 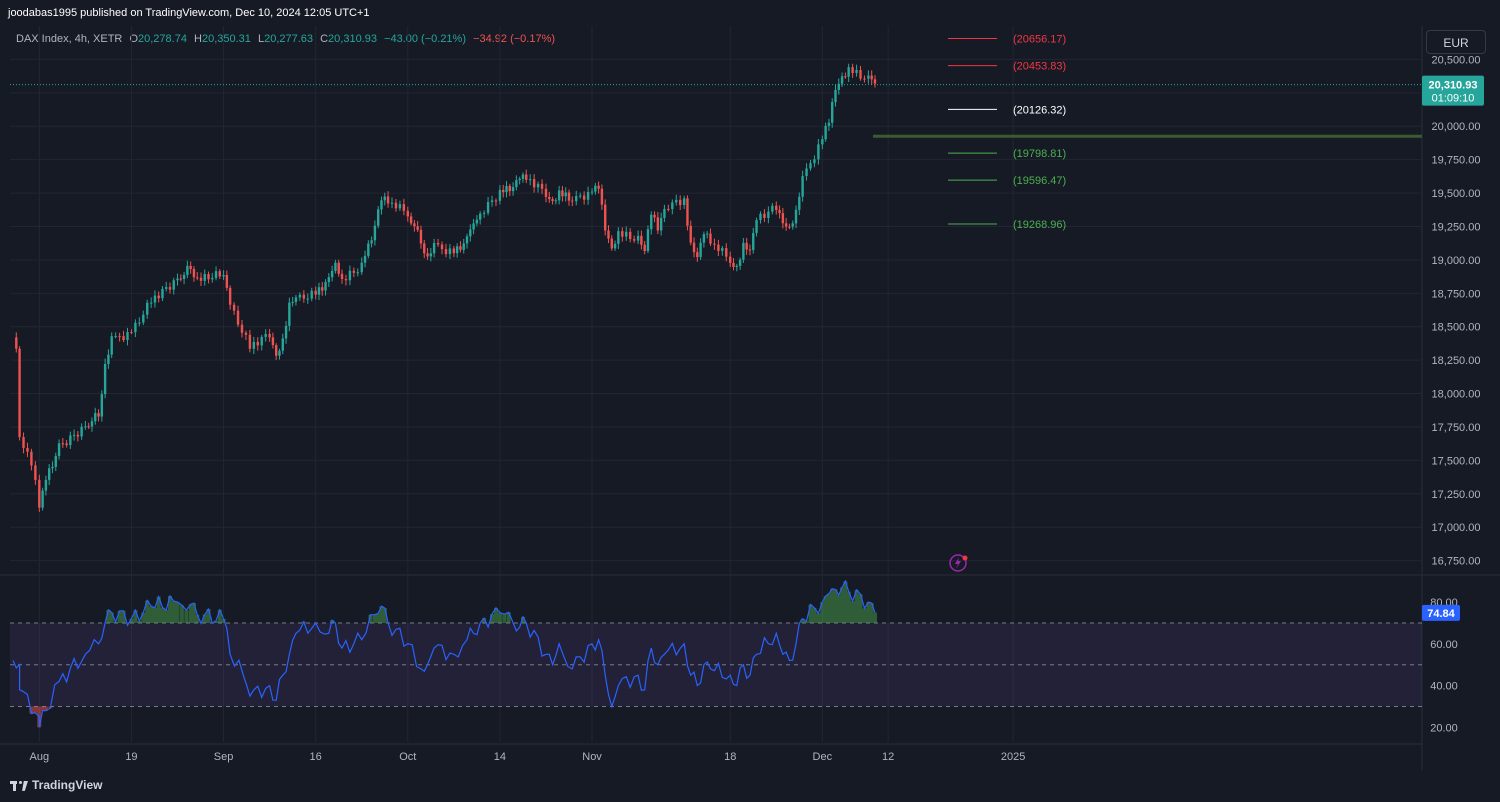 I want to click on open-label: O, so click(x=134, y=39).